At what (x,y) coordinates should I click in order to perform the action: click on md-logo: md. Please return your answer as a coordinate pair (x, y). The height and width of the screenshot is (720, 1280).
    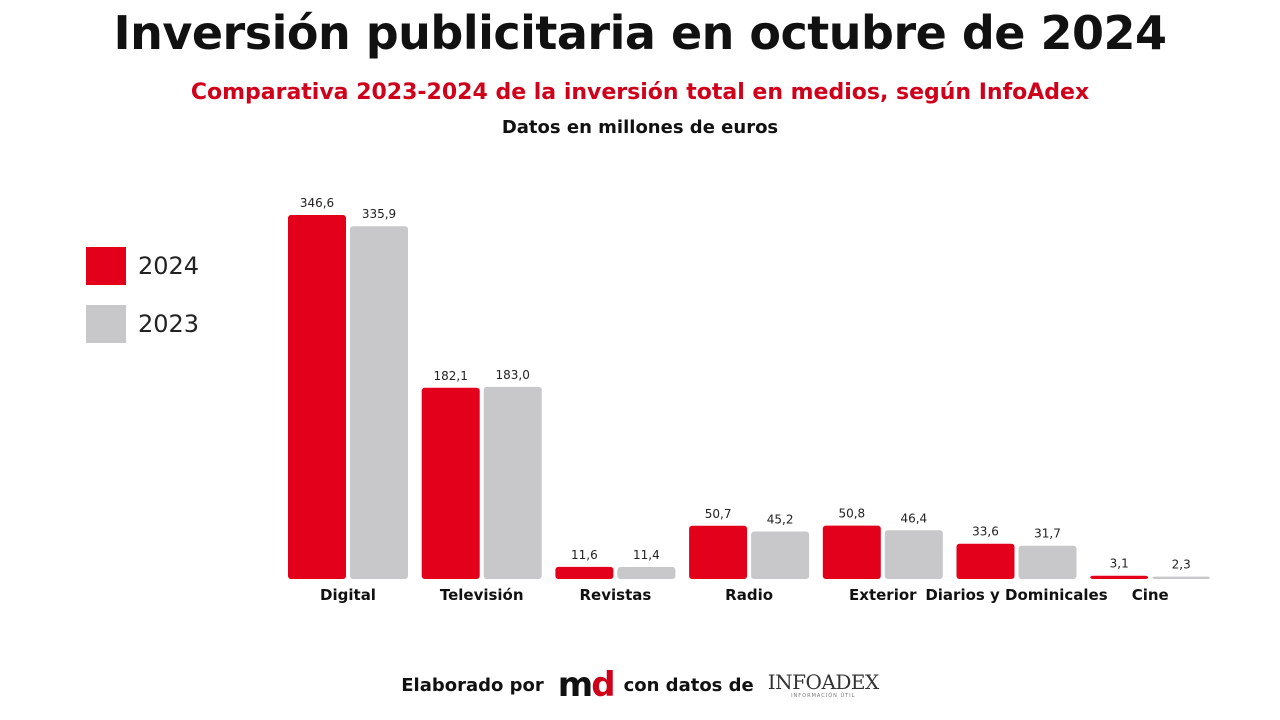
    Looking at the image, I should click on (586, 685).